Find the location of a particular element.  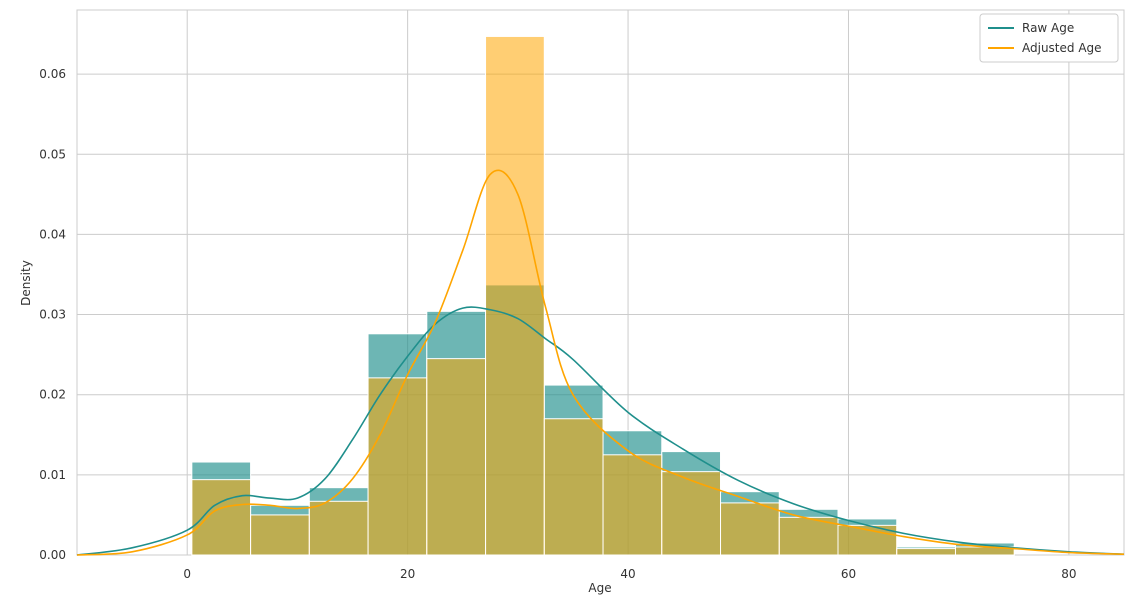

y-tick-label: 0.01 is located at coordinates (52, 475).